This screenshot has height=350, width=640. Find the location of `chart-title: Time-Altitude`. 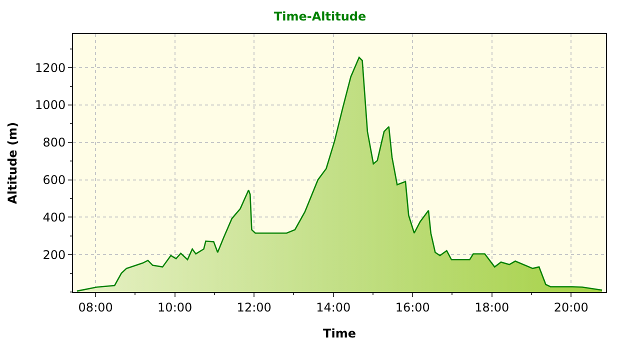

chart-title: Time-Altitude is located at coordinates (320, 17).